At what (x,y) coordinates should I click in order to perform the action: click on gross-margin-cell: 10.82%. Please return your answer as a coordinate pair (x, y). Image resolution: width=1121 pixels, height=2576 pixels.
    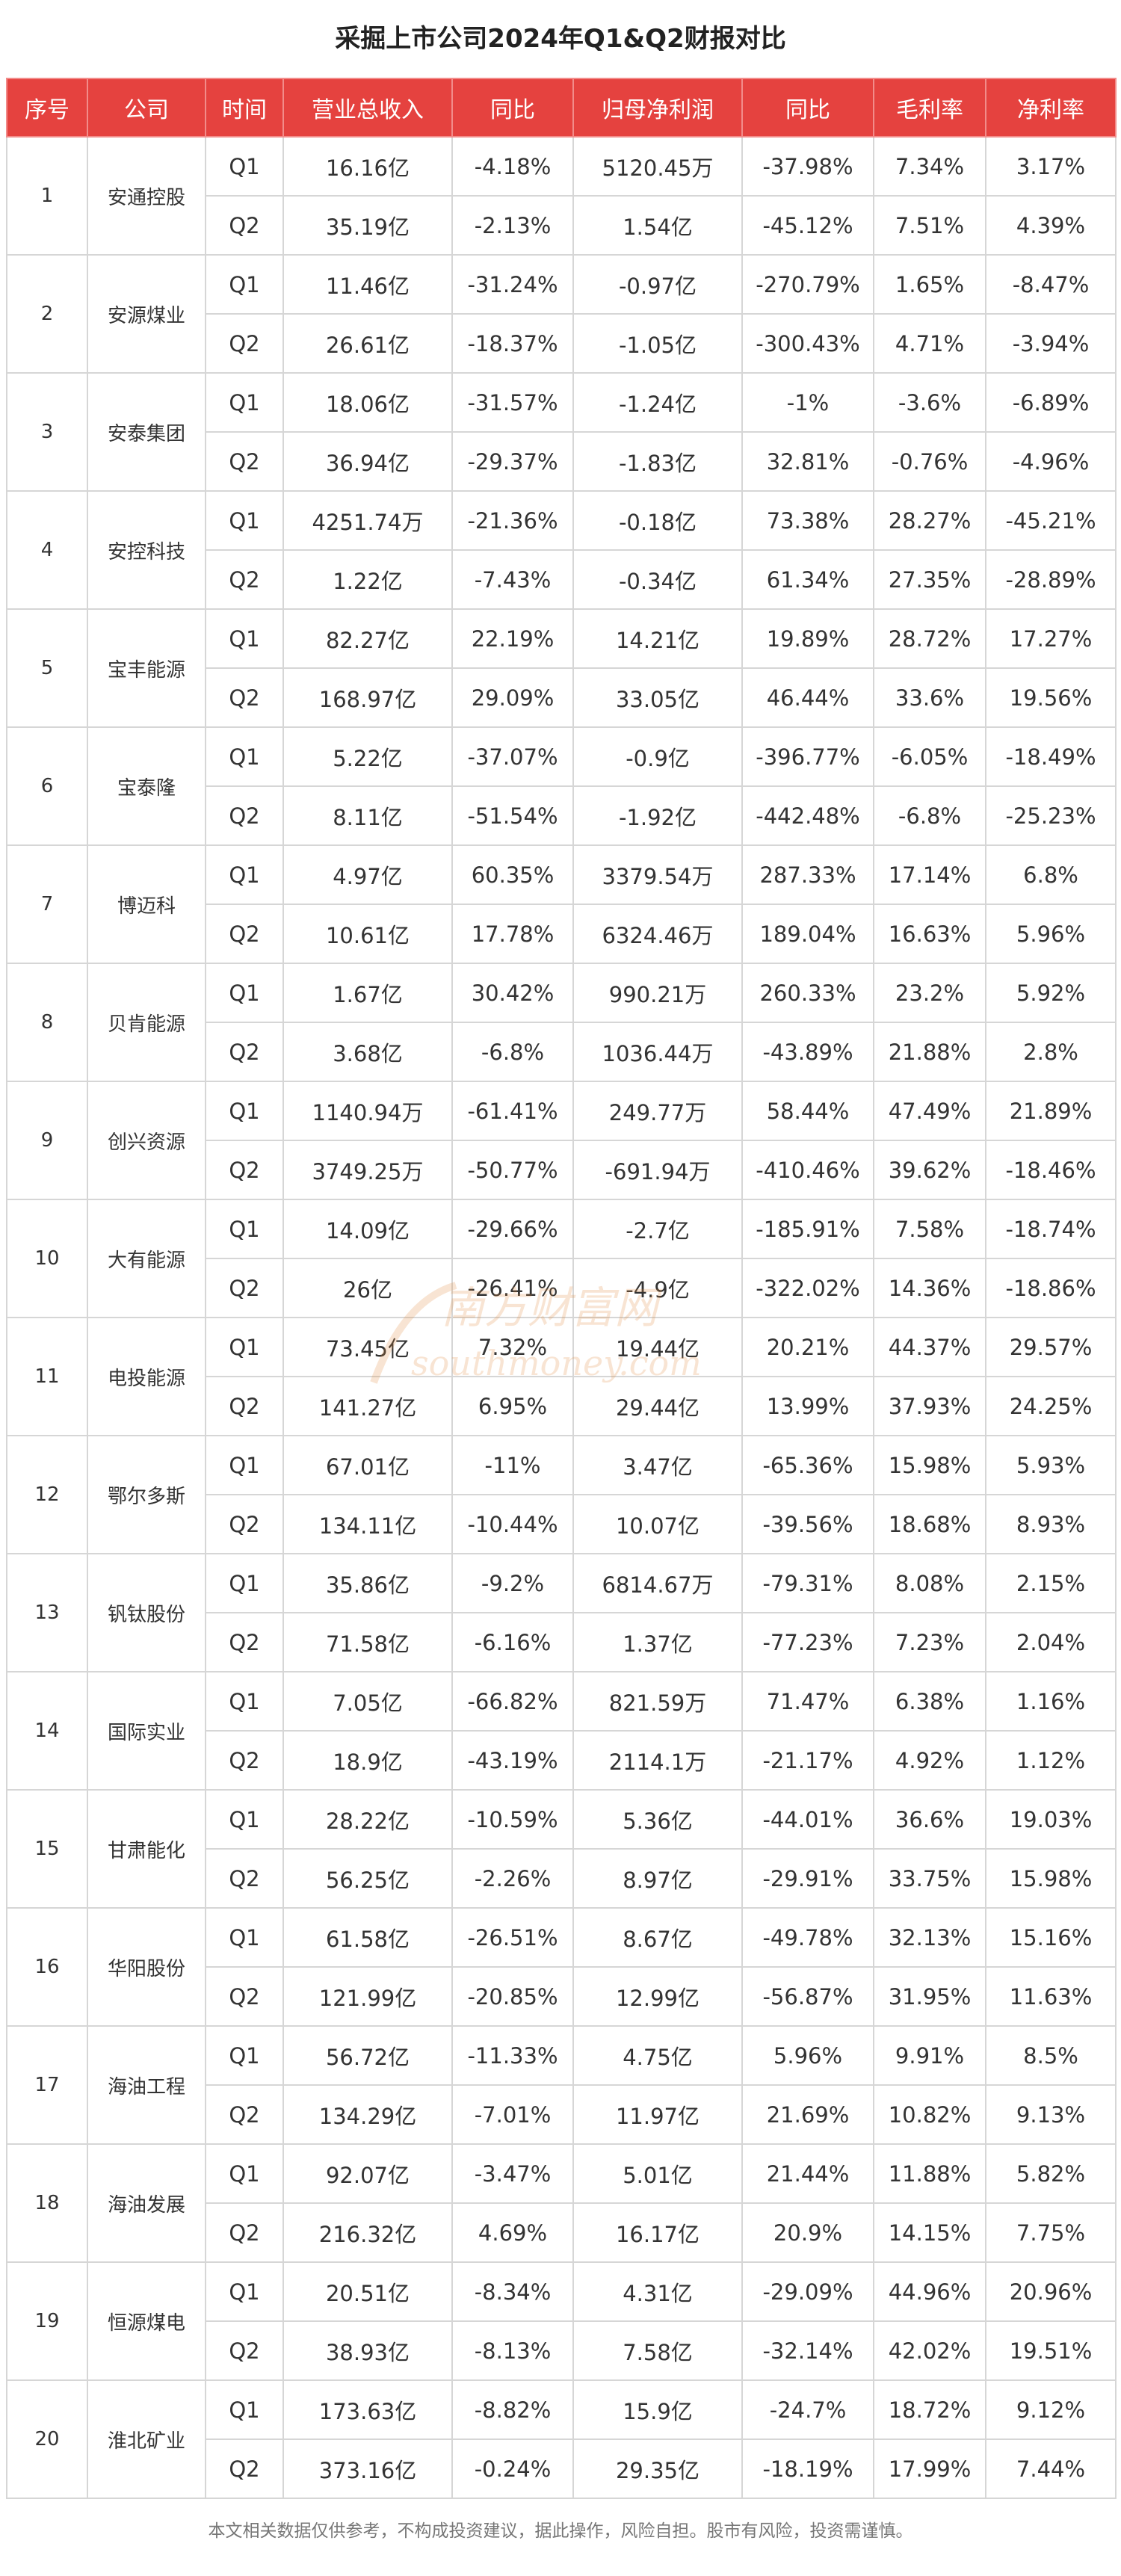
    Looking at the image, I should click on (929, 2114).